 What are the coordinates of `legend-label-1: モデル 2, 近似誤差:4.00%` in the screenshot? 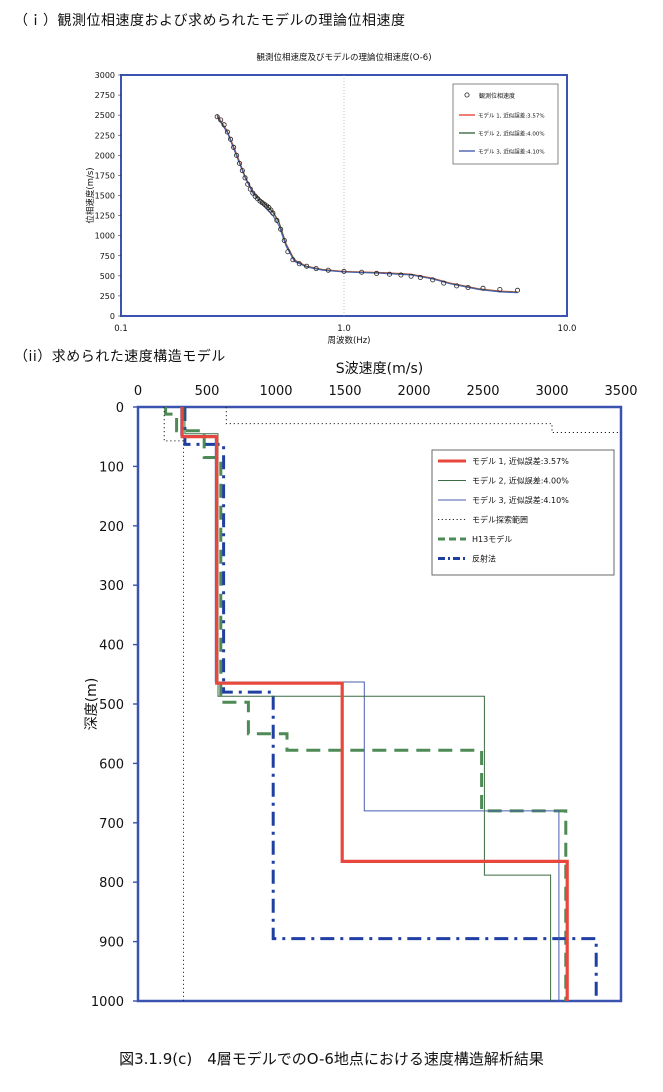 It's located at (520, 481).